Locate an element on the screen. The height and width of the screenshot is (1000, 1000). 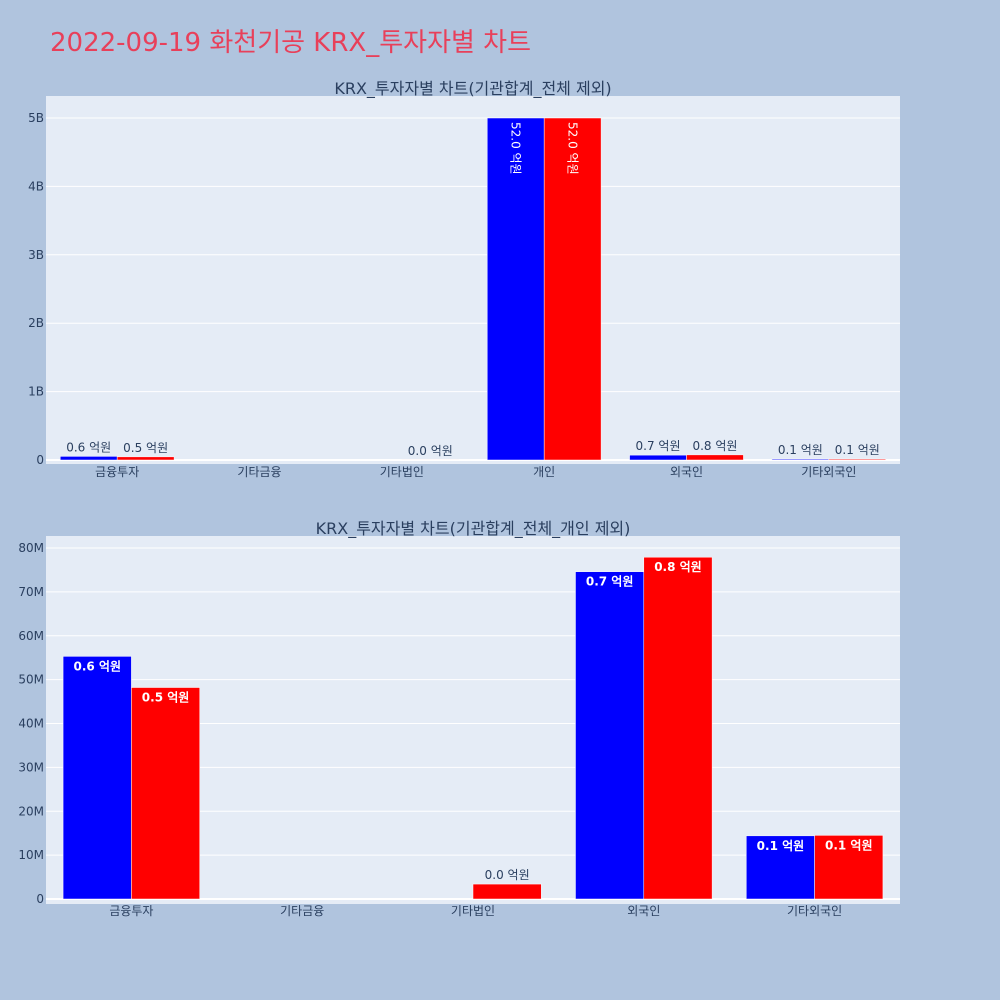
chart1-x-tick-label: 금융투자 is located at coordinates (117, 472).